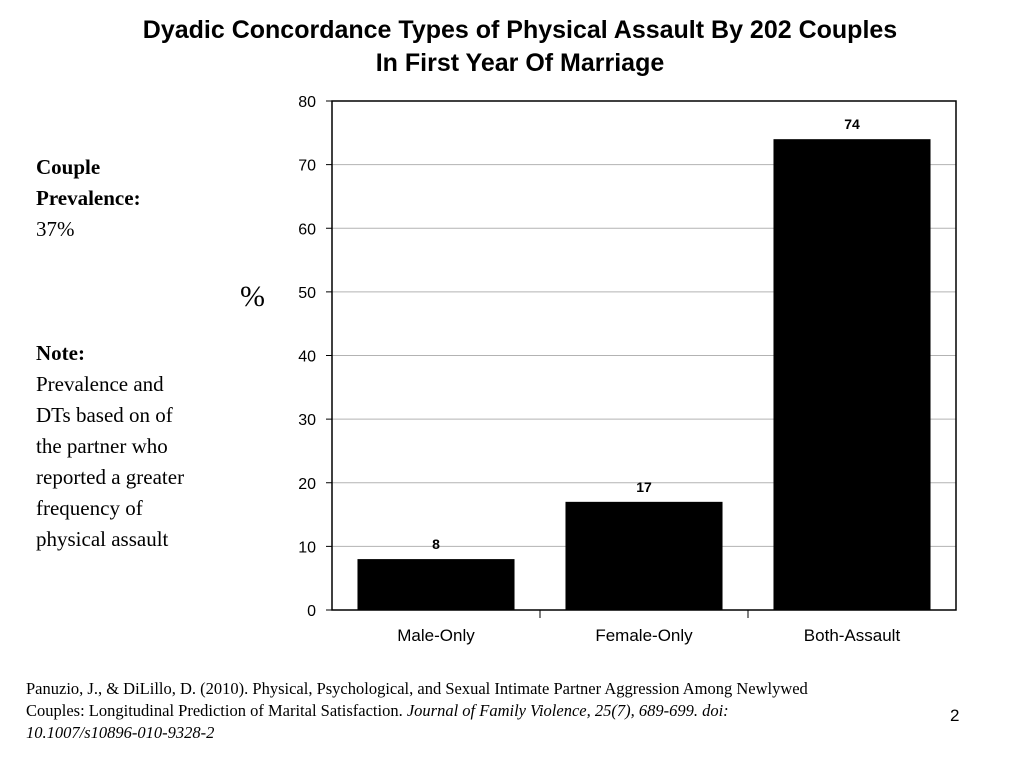 Image resolution: width=1024 pixels, height=768 pixels. I want to click on y-tick-label: 10, so click(307, 547).